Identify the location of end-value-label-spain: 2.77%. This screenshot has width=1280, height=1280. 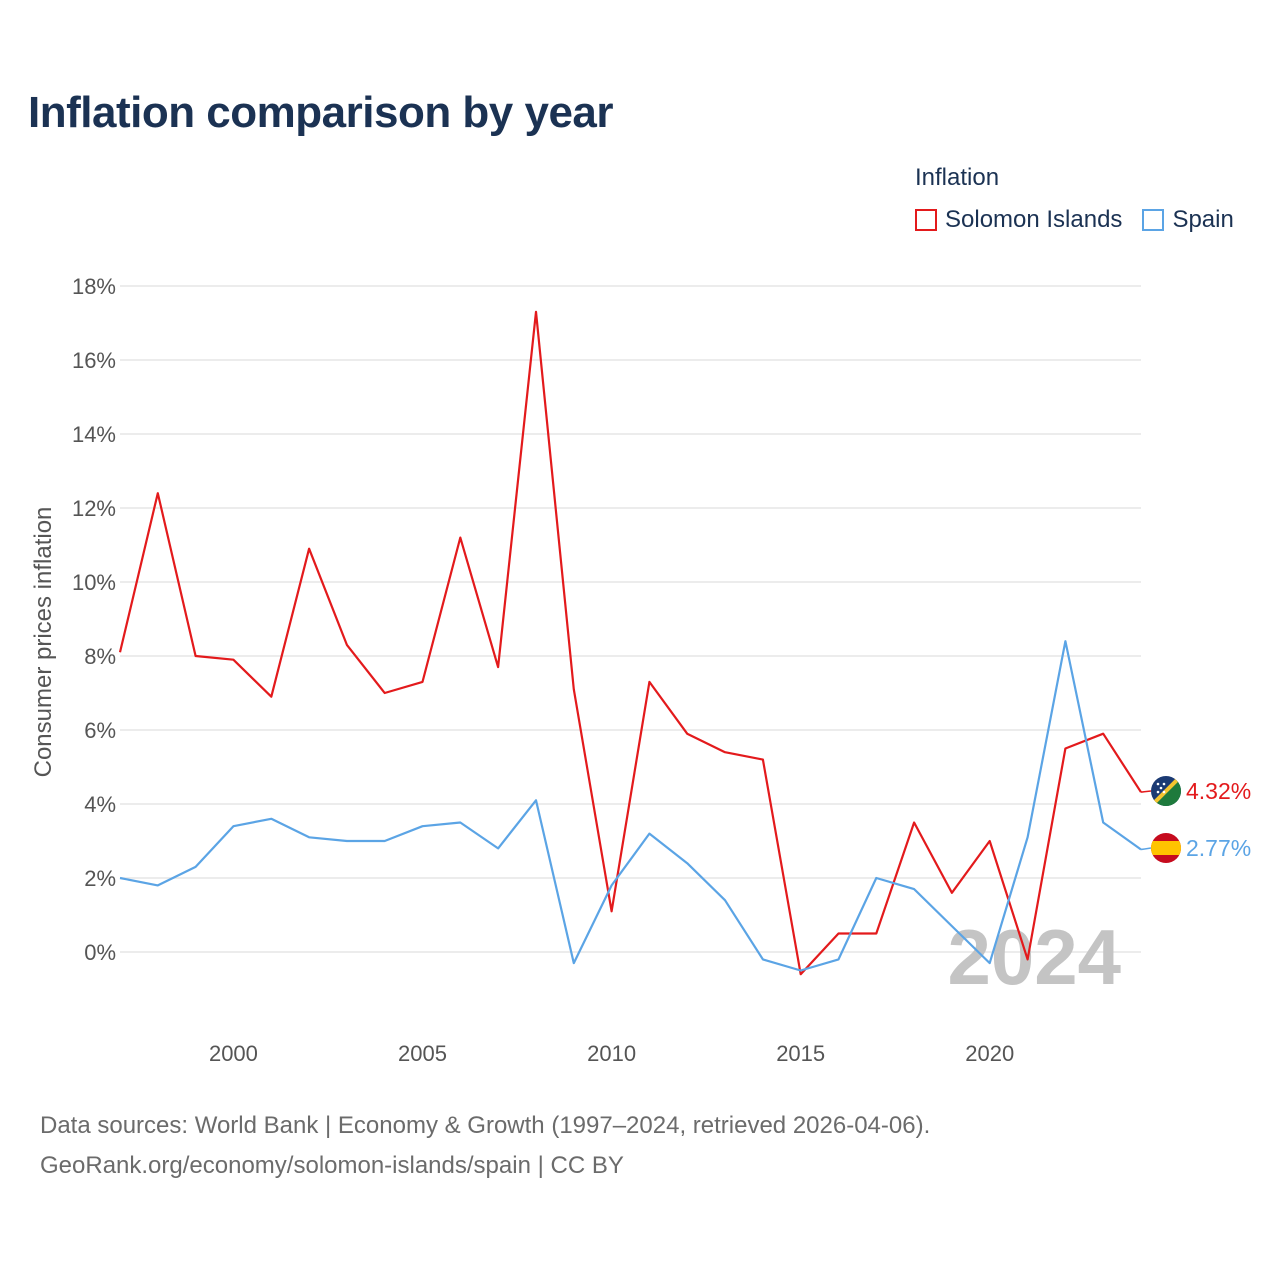
(1218, 848).